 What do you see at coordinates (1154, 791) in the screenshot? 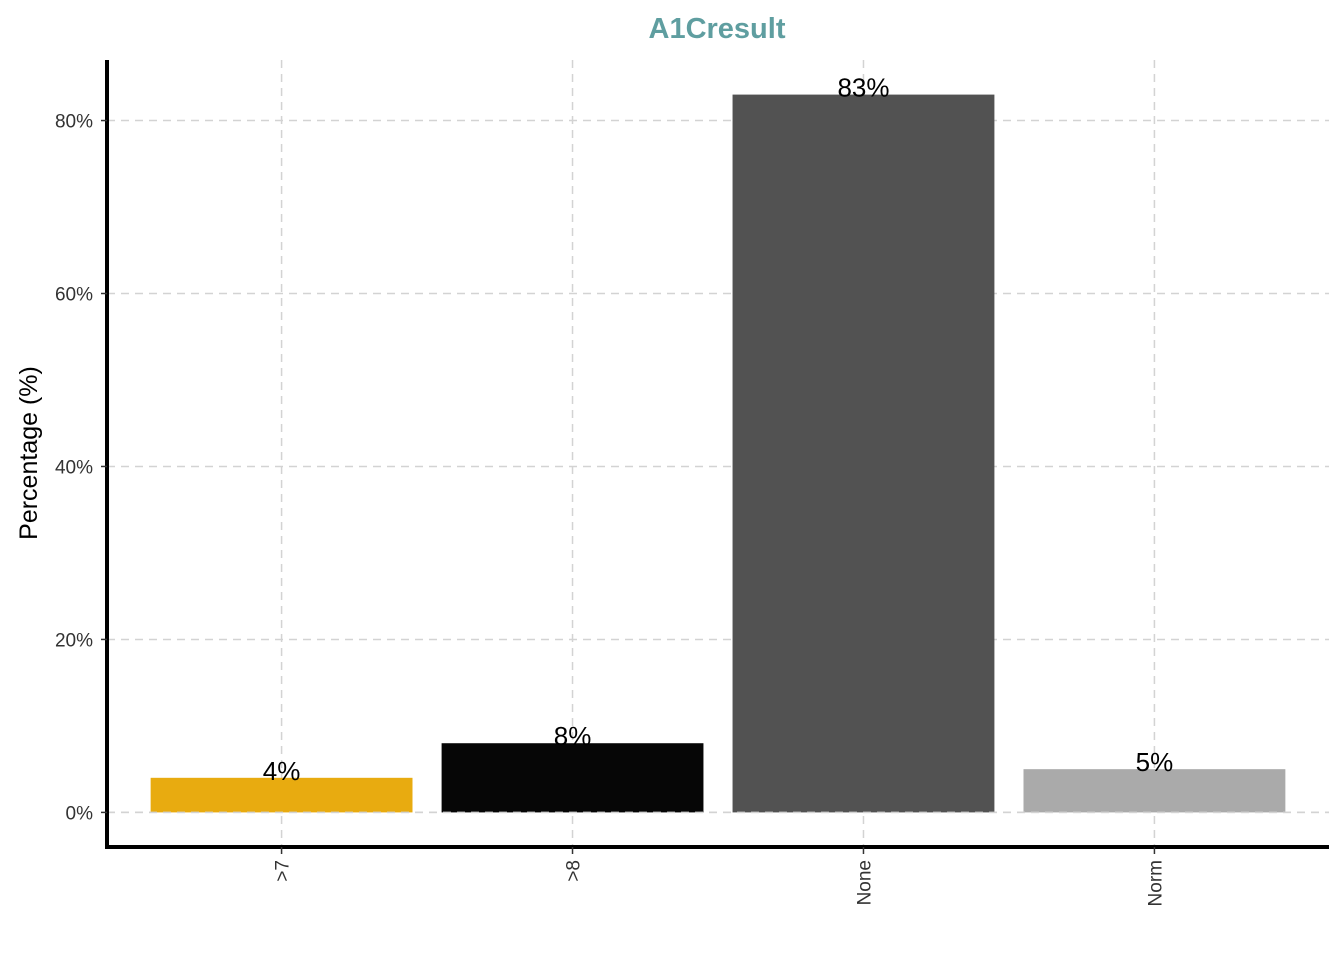
I see `bar-norm` at bounding box center [1154, 791].